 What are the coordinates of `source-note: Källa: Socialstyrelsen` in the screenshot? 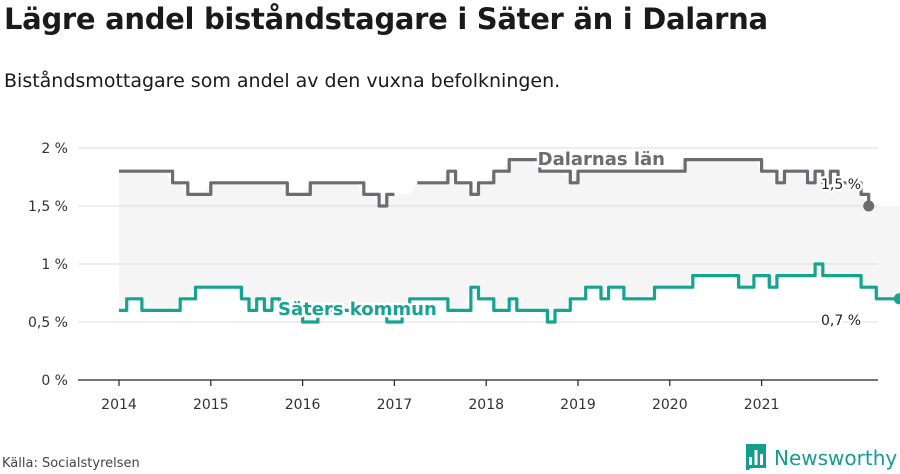 It's located at (71, 463).